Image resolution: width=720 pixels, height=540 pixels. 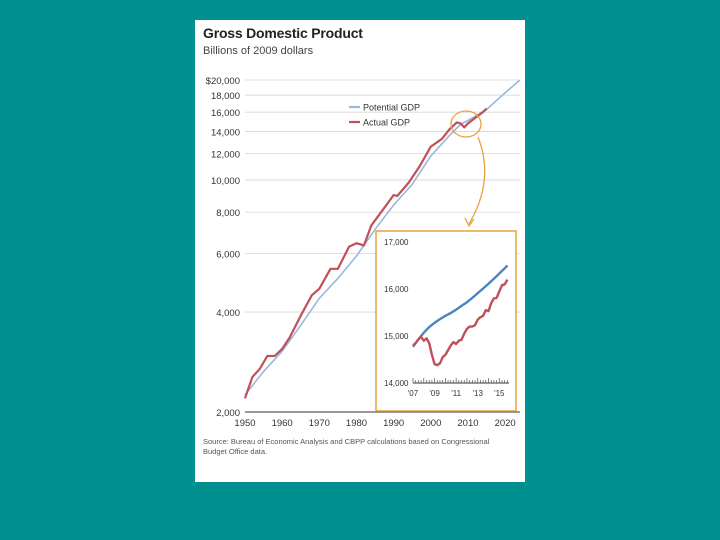 What do you see at coordinates (396, 336) in the screenshot?
I see `inset-y-tick-label: 15,000` at bounding box center [396, 336].